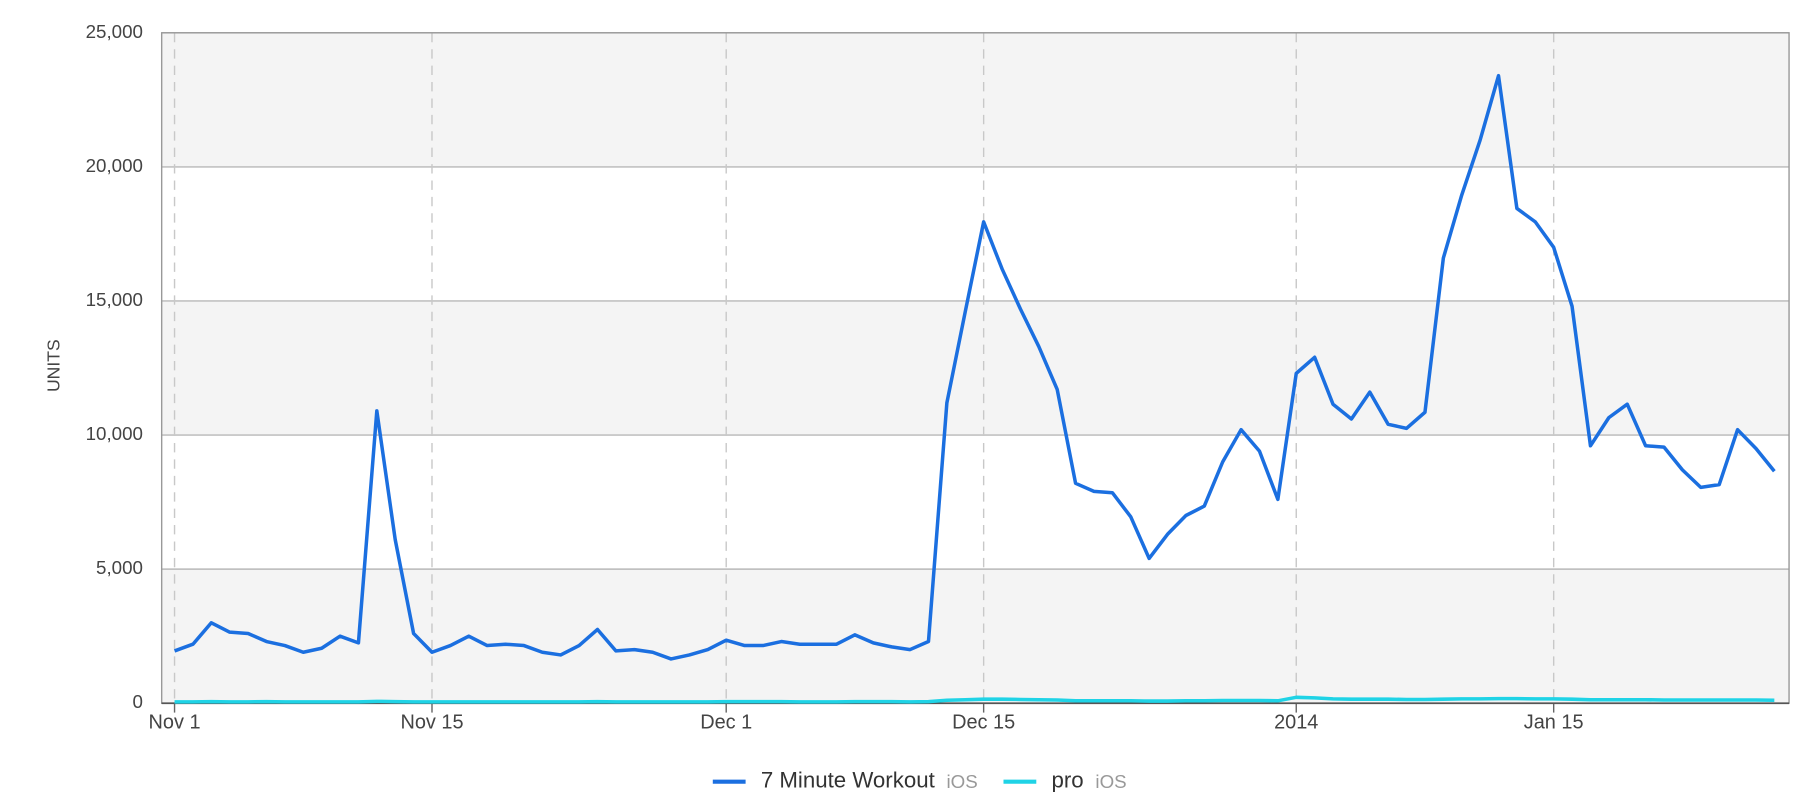 Image resolution: width=1816 pixels, height=804 pixels. What do you see at coordinates (114, 433) in the screenshot?
I see `y-tick-label: 10,000` at bounding box center [114, 433].